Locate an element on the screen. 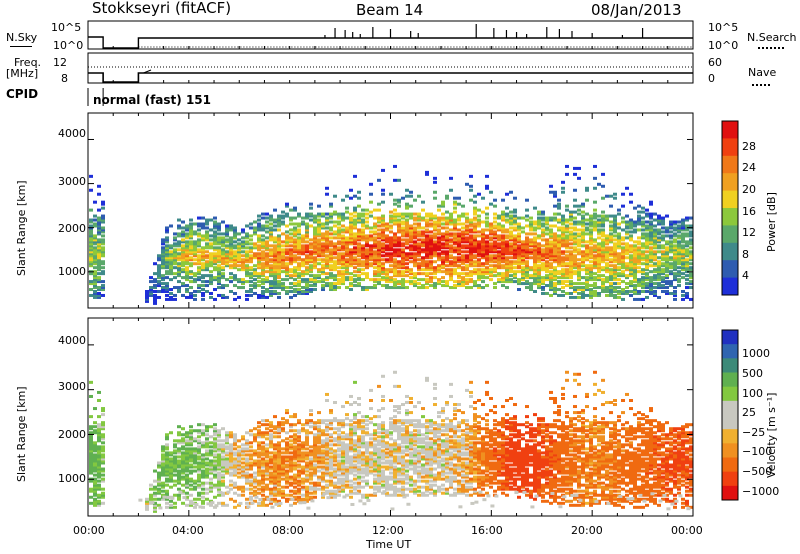  velocity-cbar-tick-1000: 1000 is located at coordinates (756, 353).